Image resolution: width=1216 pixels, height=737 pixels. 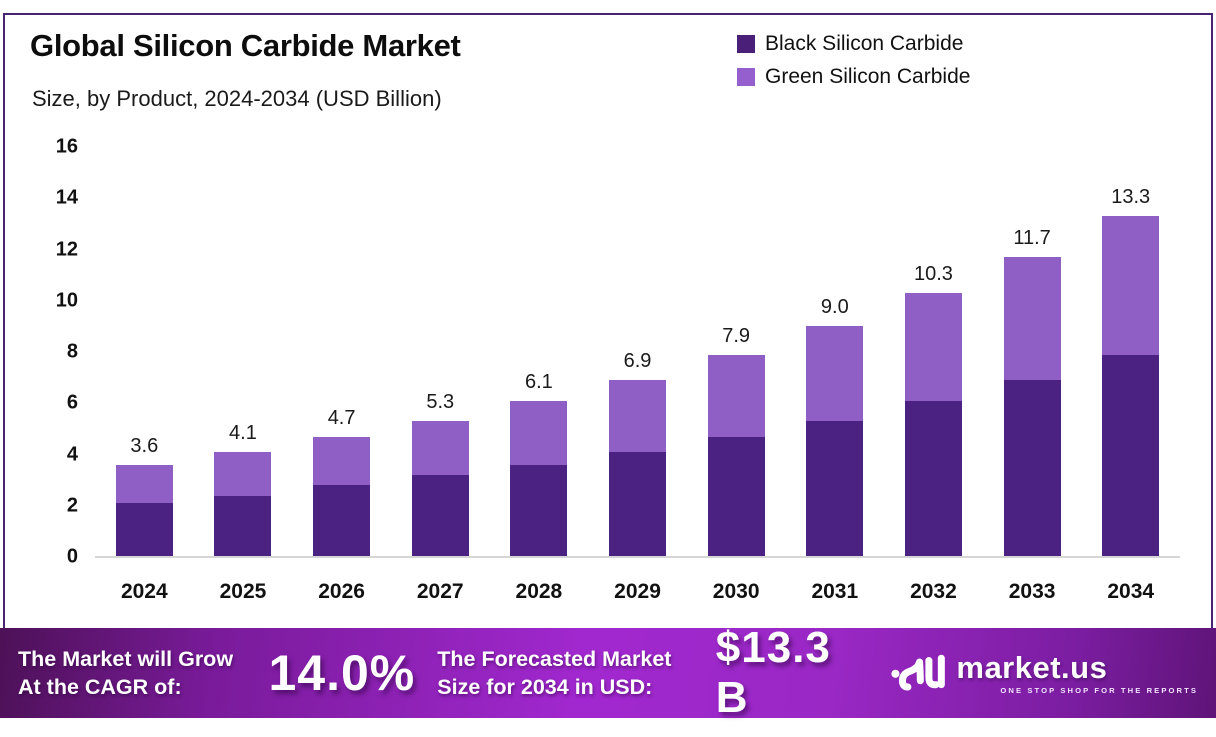 What do you see at coordinates (853, 44) in the screenshot?
I see `legend-item-black: Black Silicon Carbide` at bounding box center [853, 44].